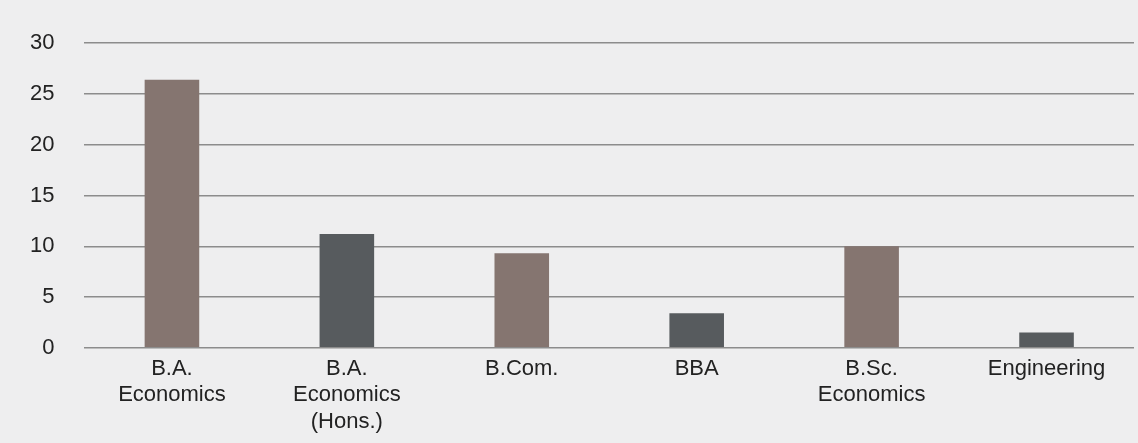 The height and width of the screenshot is (443, 1138). Describe the element at coordinates (697, 368) in the screenshot. I see `x-tick-label: BBA` at that location.